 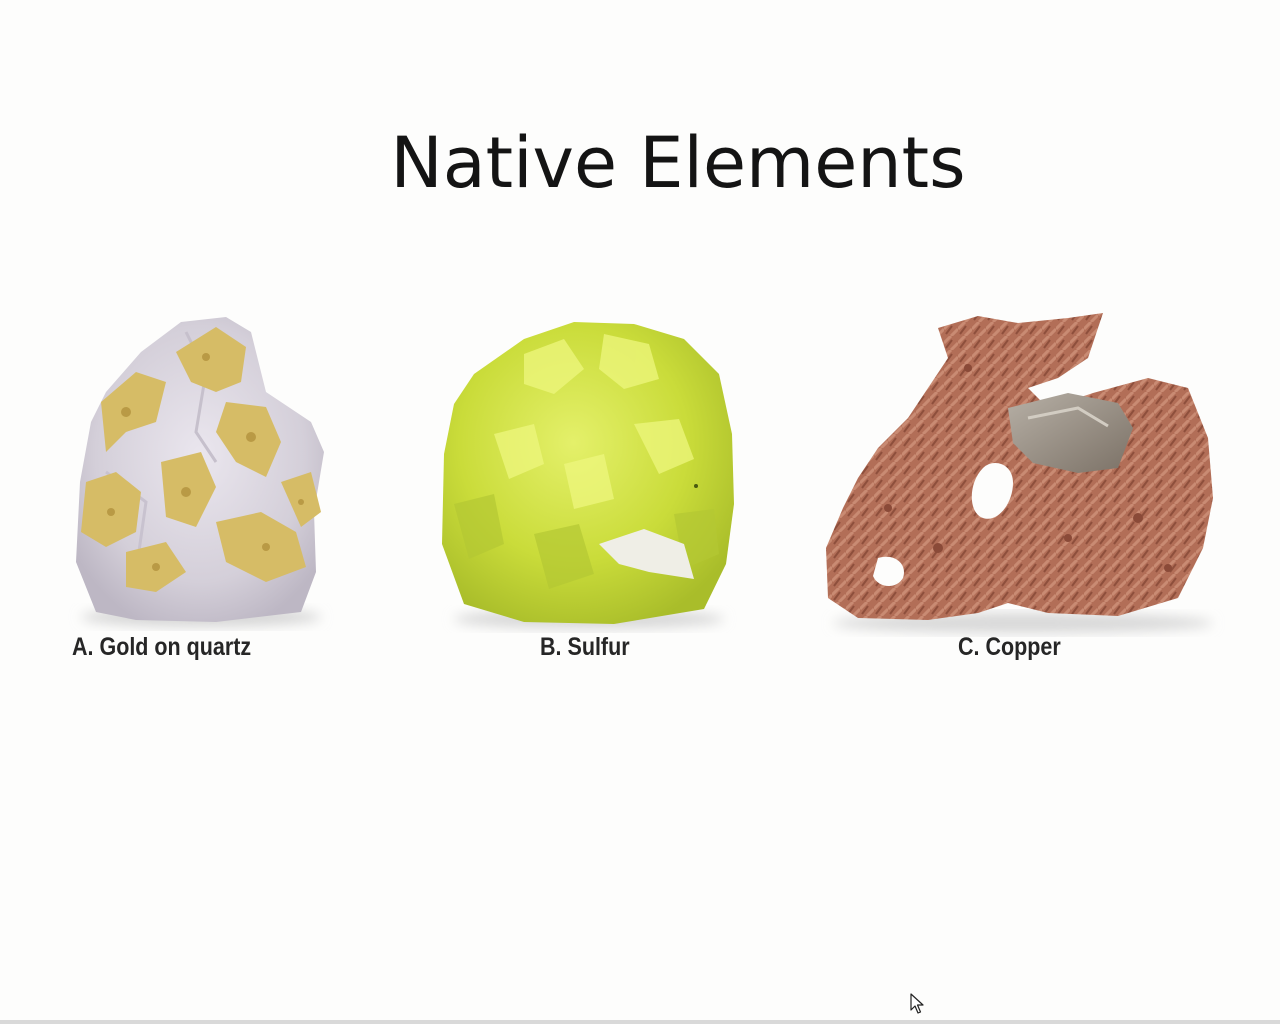 What do you see at coordinates (589, 474) in the screenshot?
I see `sulfur-image` at bounding box center [589, 474].